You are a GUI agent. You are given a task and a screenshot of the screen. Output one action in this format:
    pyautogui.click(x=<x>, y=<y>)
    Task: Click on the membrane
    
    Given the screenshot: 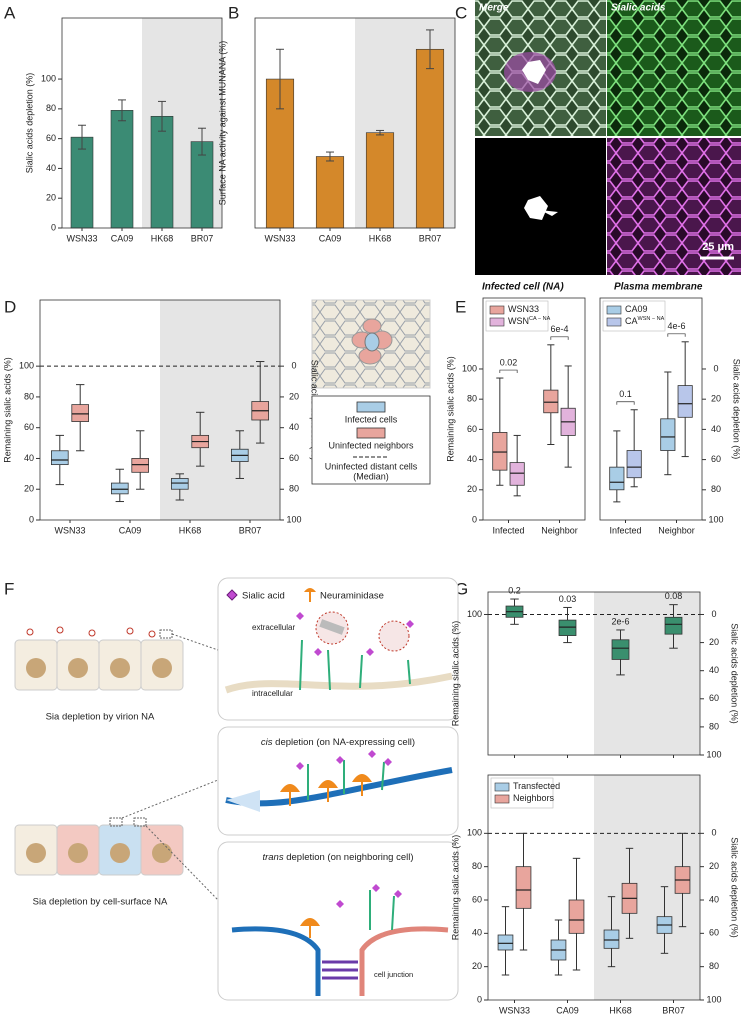 What is the action you would take?
    pyautogui.click(x=404, y=961)
    